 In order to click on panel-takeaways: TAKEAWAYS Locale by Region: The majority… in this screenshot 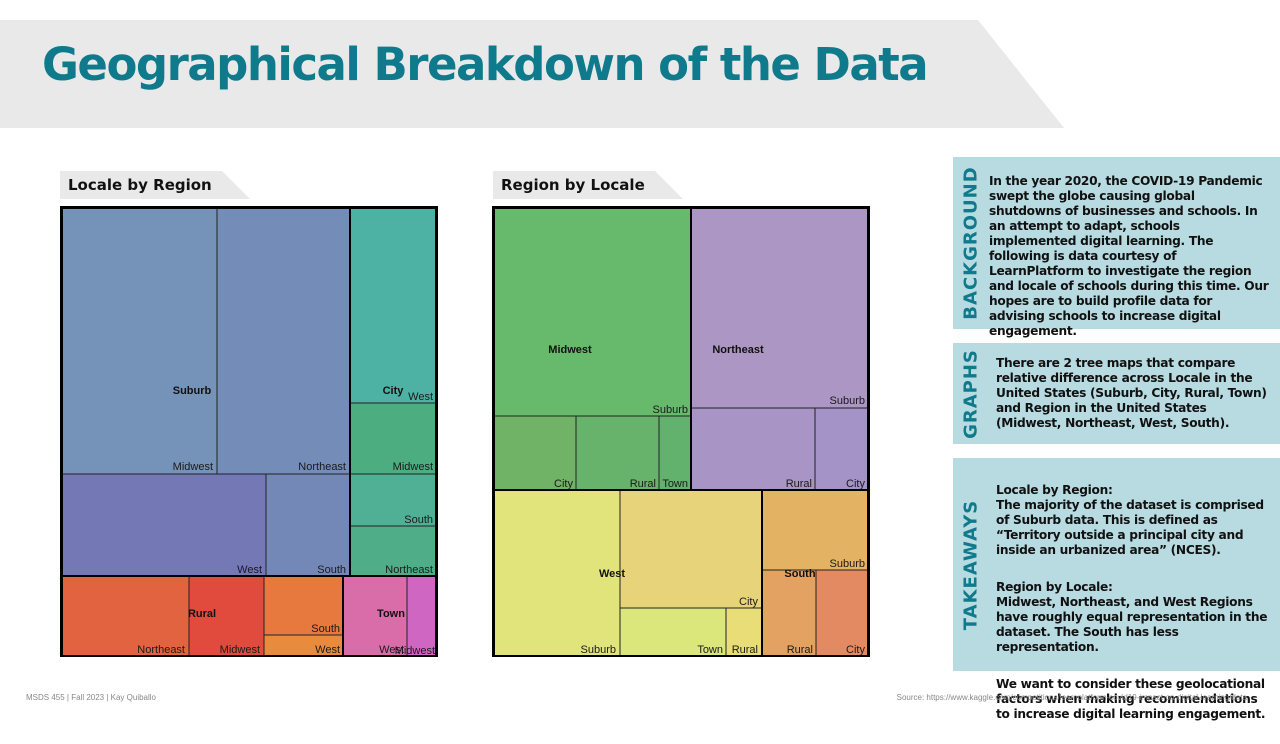, I will do `click(1116, 589)`.